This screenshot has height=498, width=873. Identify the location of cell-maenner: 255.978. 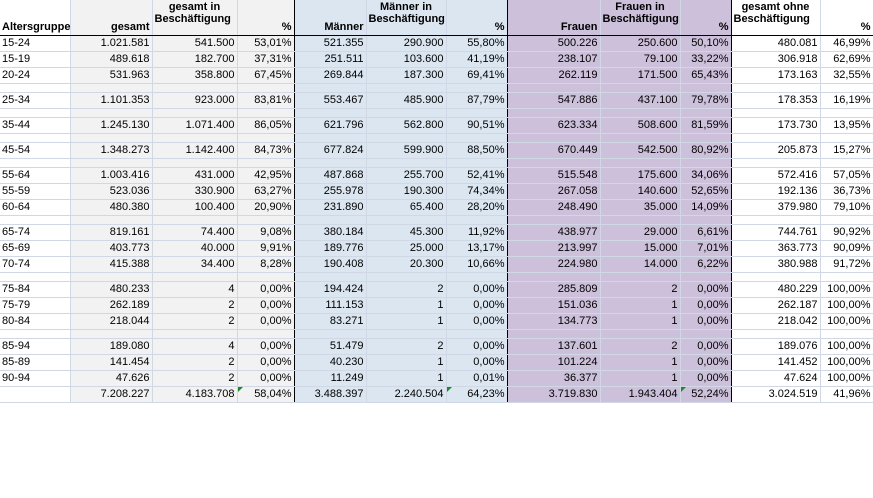
(330, 191).